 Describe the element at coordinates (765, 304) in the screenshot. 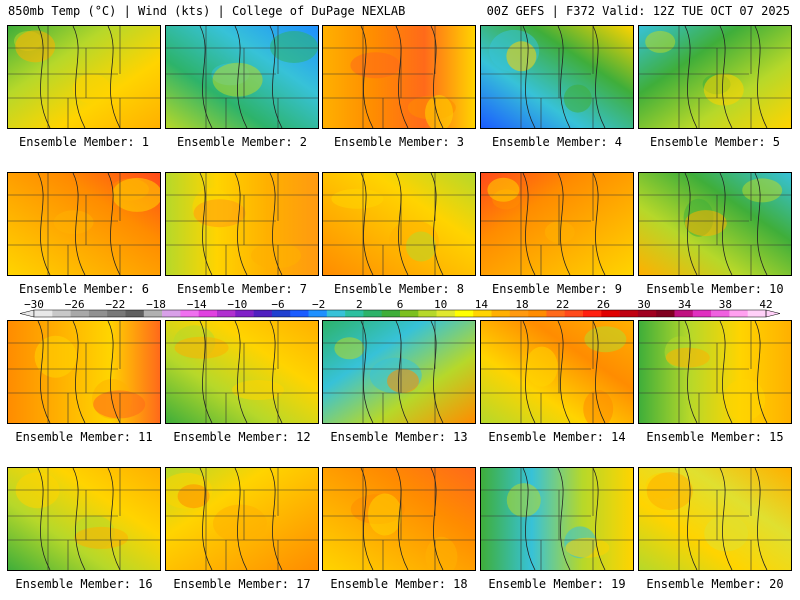

I see `colorbar-tick-label: 42` at that location.